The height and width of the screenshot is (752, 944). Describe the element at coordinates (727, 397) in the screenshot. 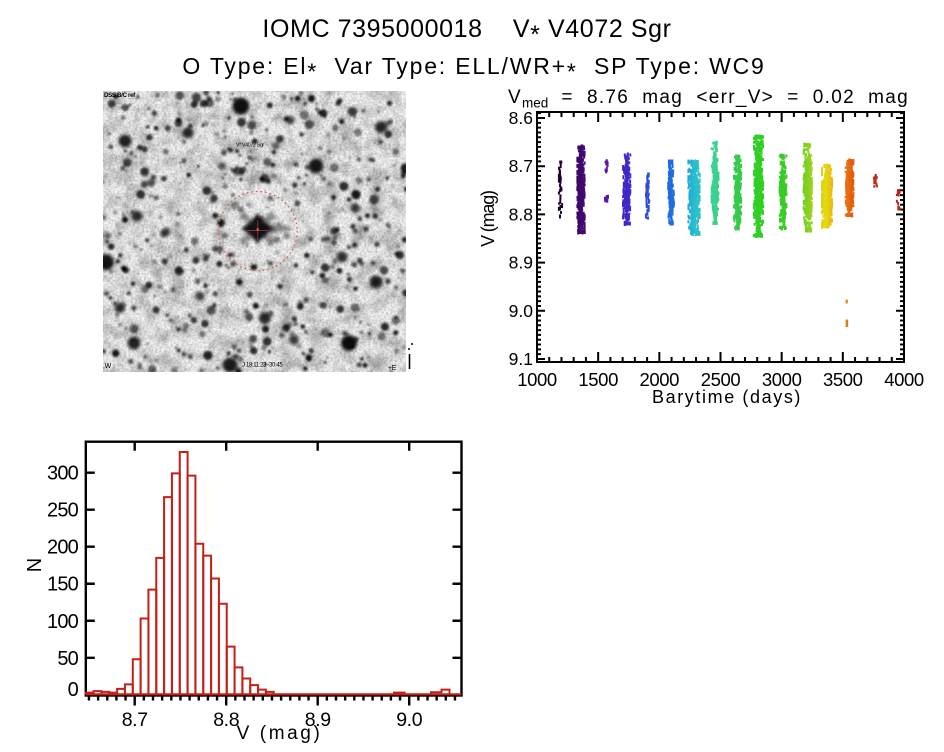

I see `svg-text: Barytime (days)` at that location.